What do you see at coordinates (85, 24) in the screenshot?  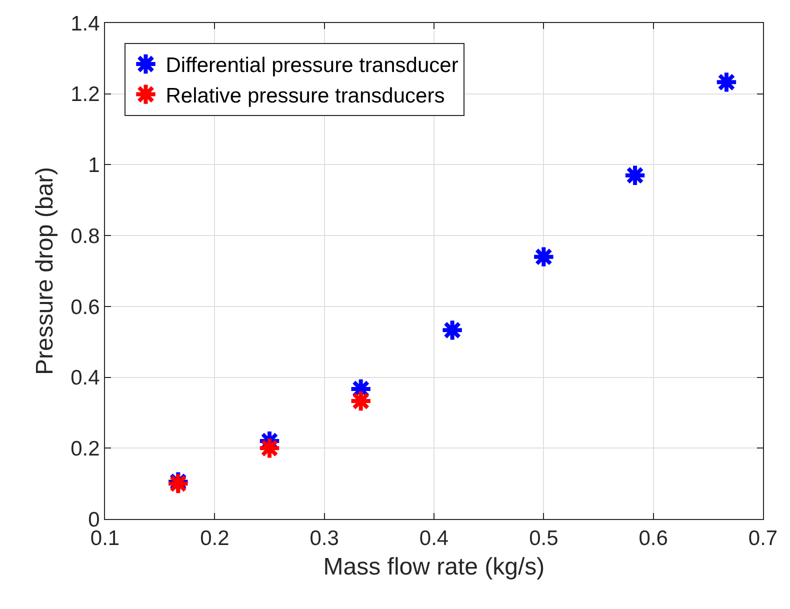 I see `y-tick-label: 1.4` at bounding box center [85, 24].